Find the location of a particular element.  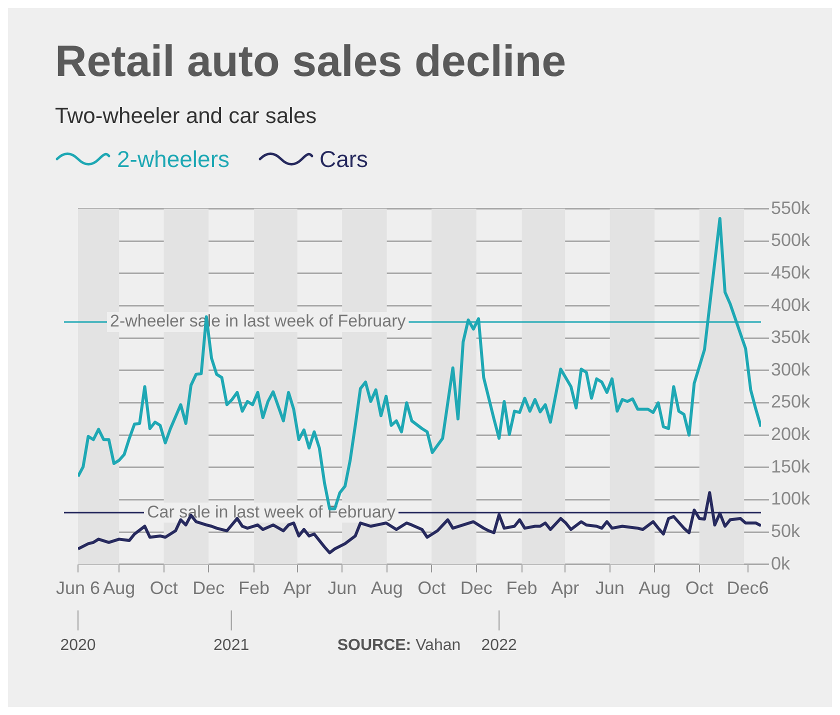

x-tick-label: Jun 6 is located at coordinates (78, 588).